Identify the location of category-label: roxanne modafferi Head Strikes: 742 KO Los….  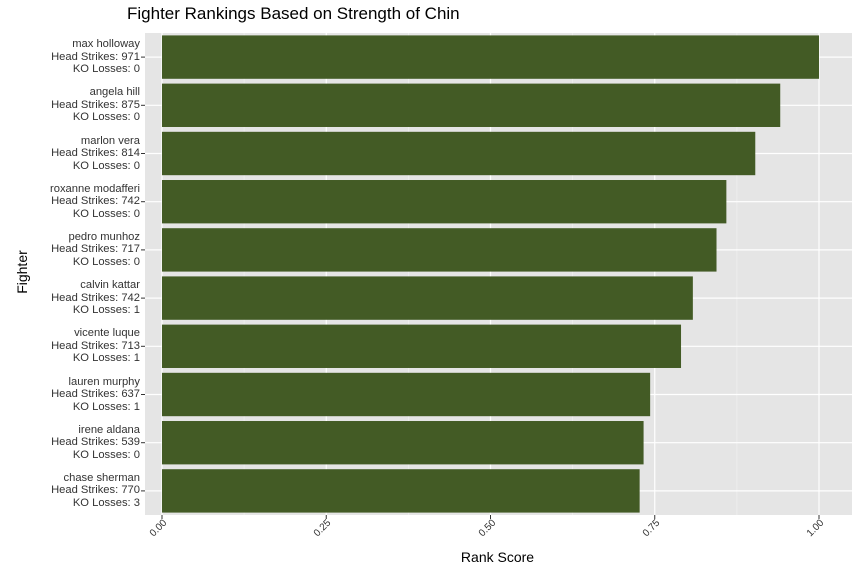
(70, 202).